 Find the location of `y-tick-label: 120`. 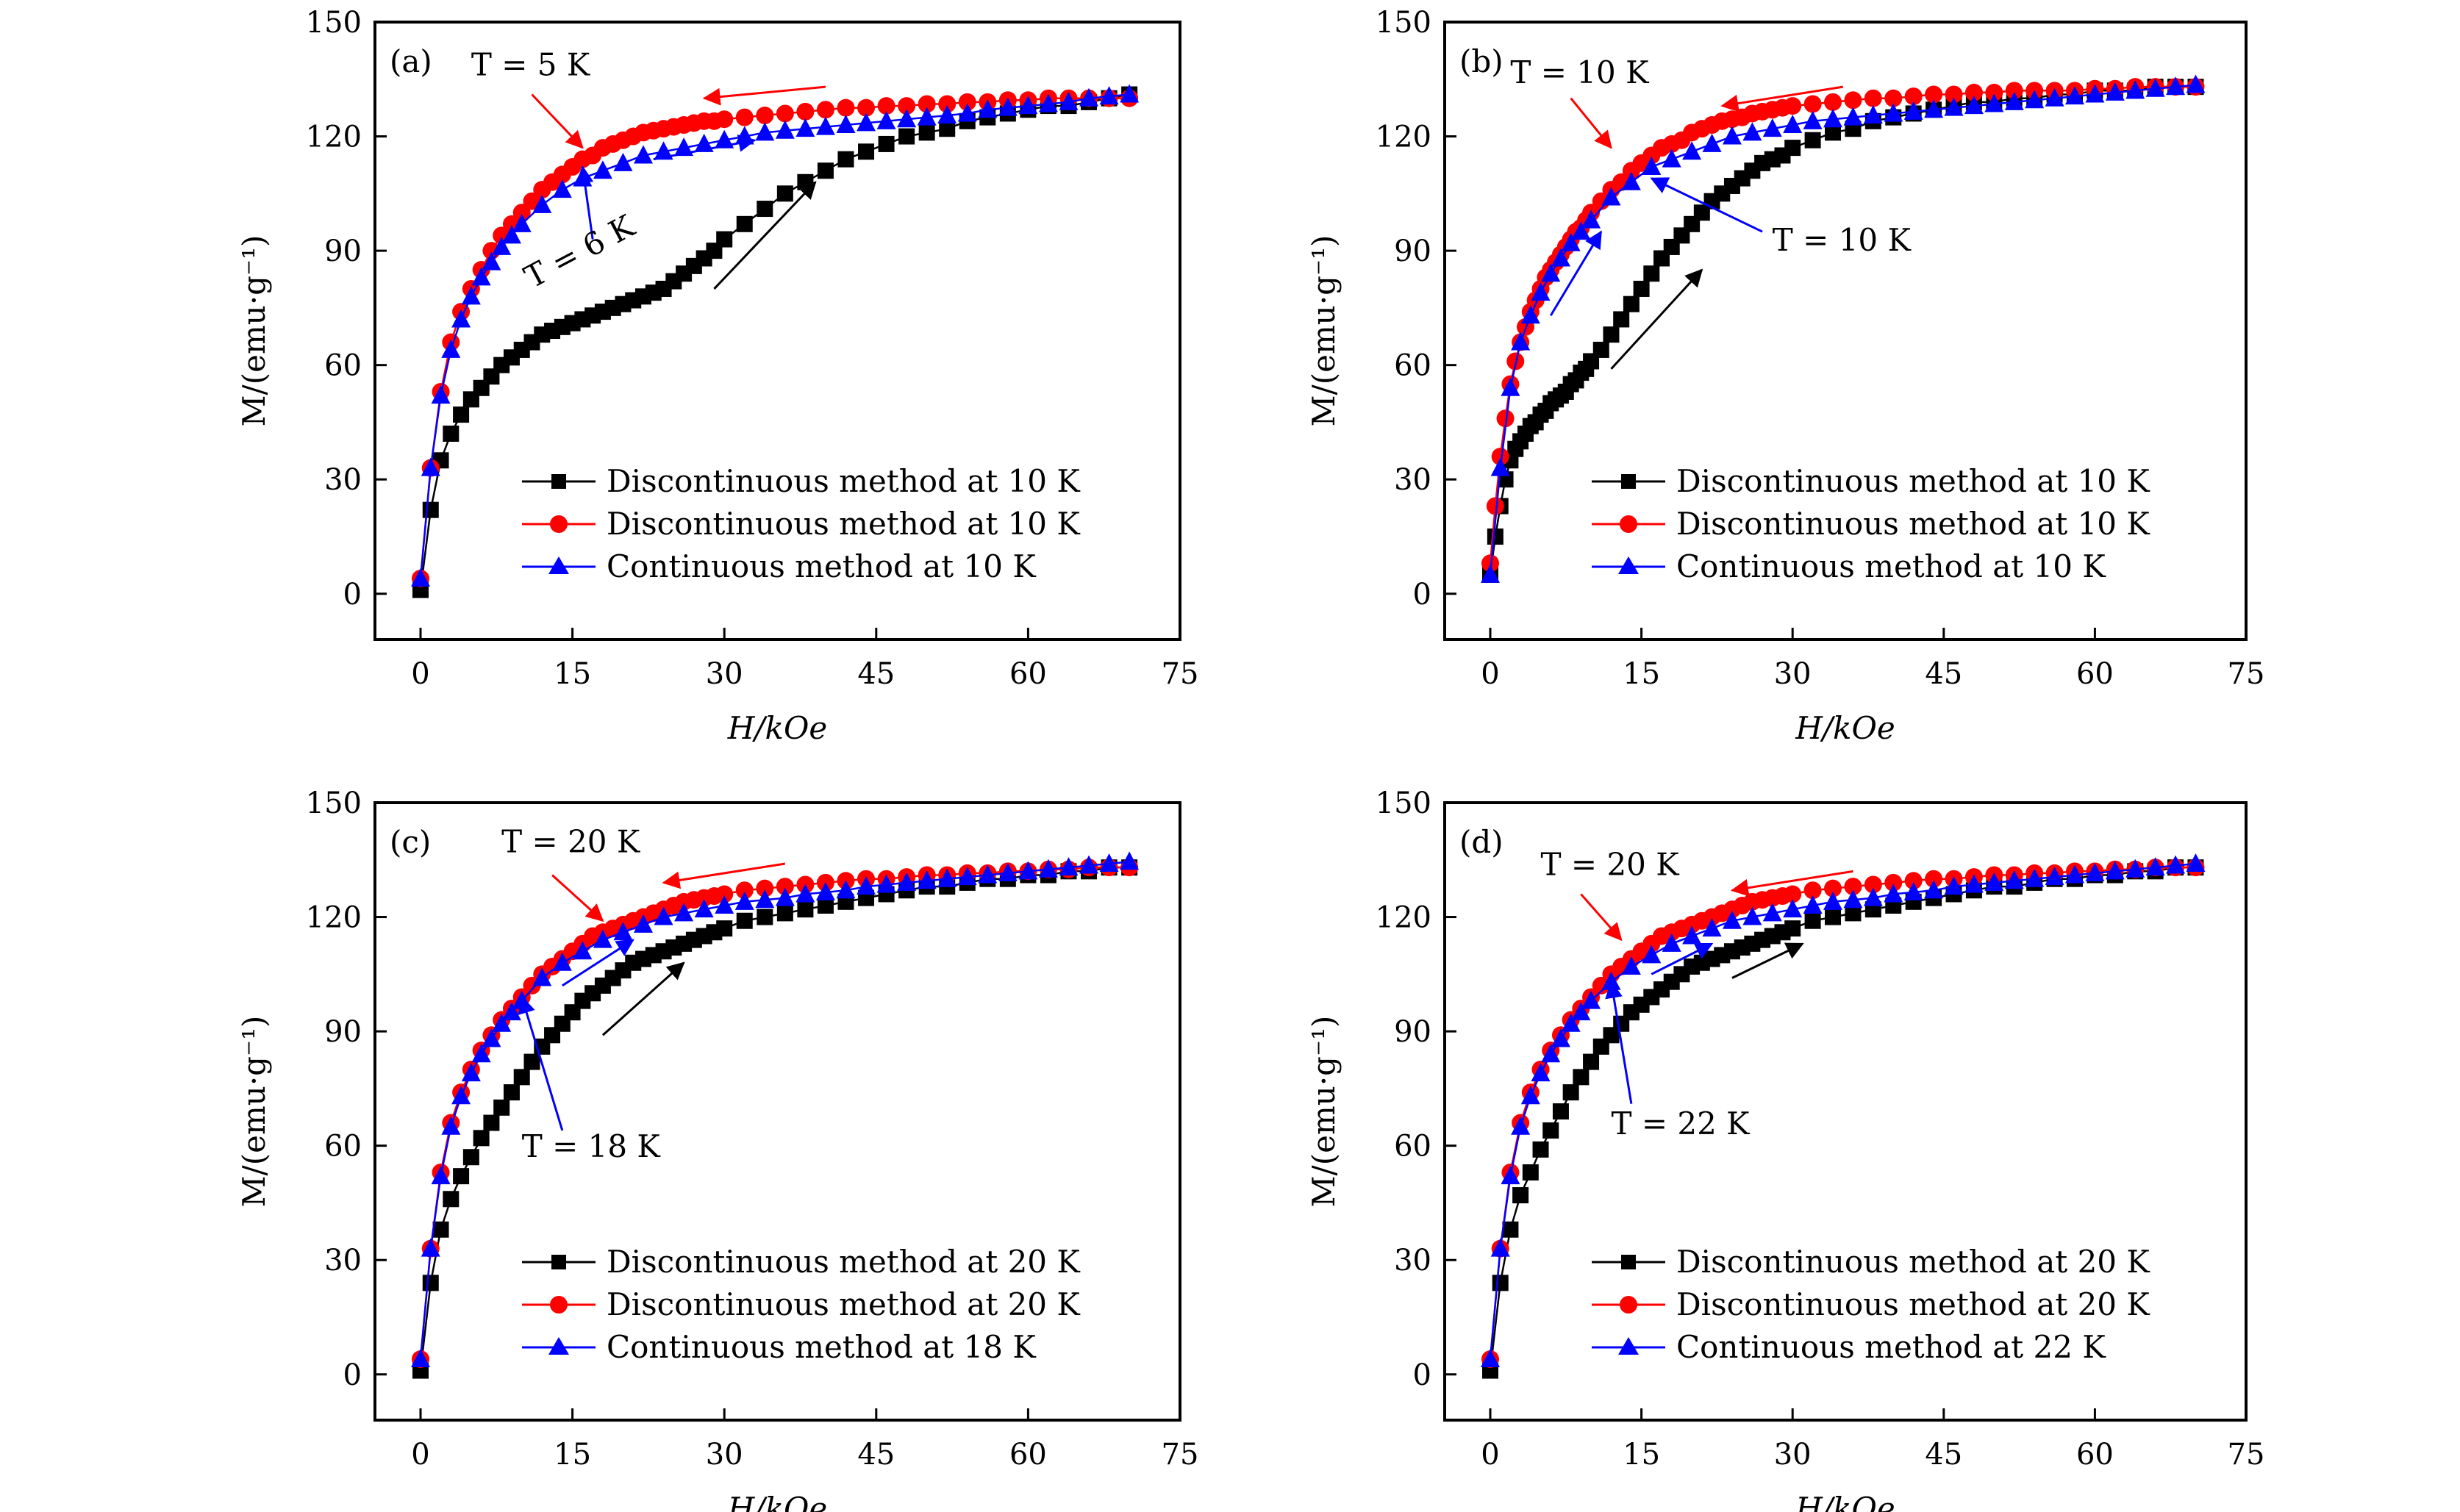

y-tick-label: 120 is located at coordinates (334, 918).